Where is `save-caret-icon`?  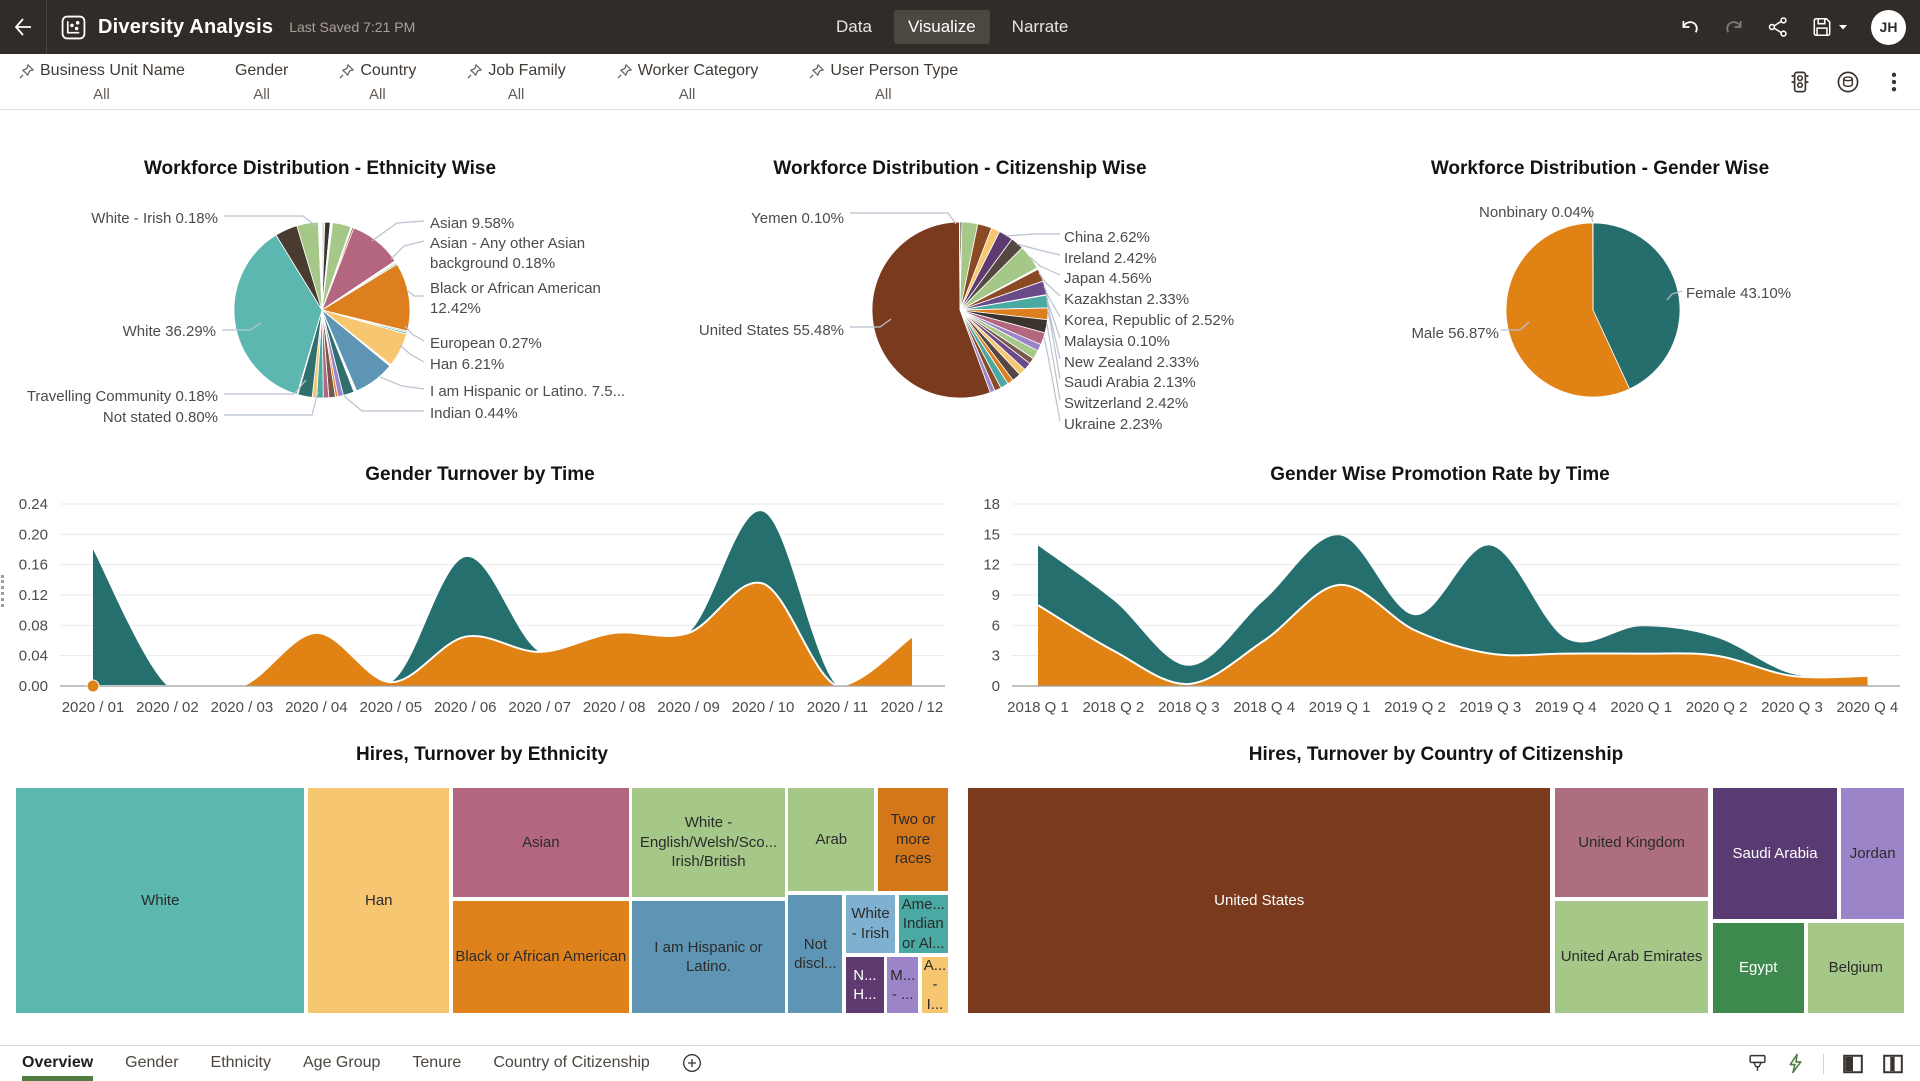
save-caret-icon is located at coordinates (1843, 27).